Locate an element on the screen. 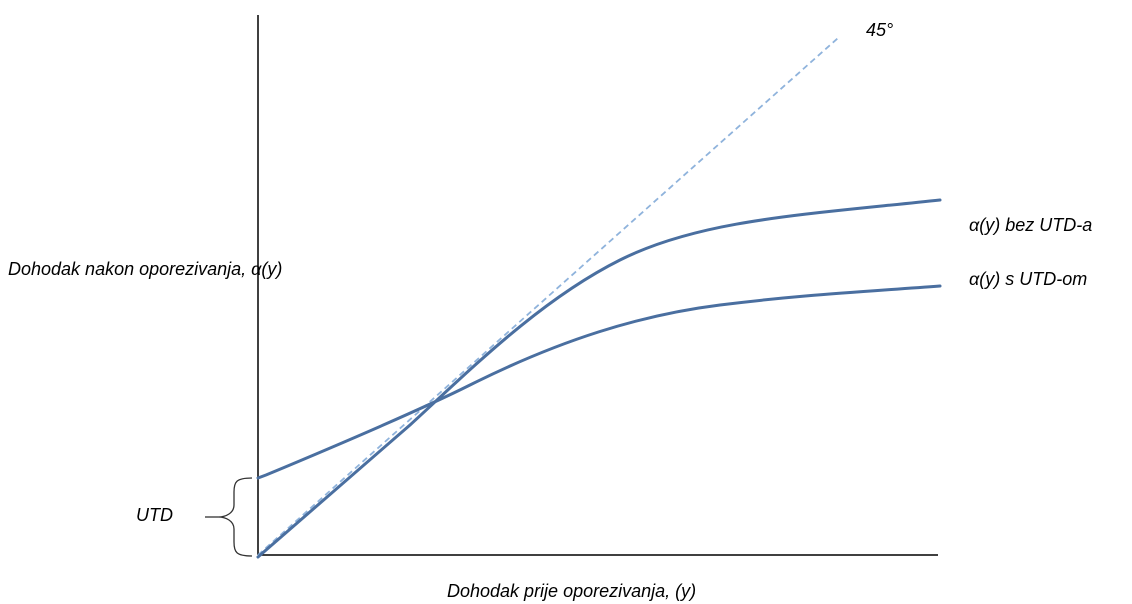  utd-brace is located at coordinates (235, 517).